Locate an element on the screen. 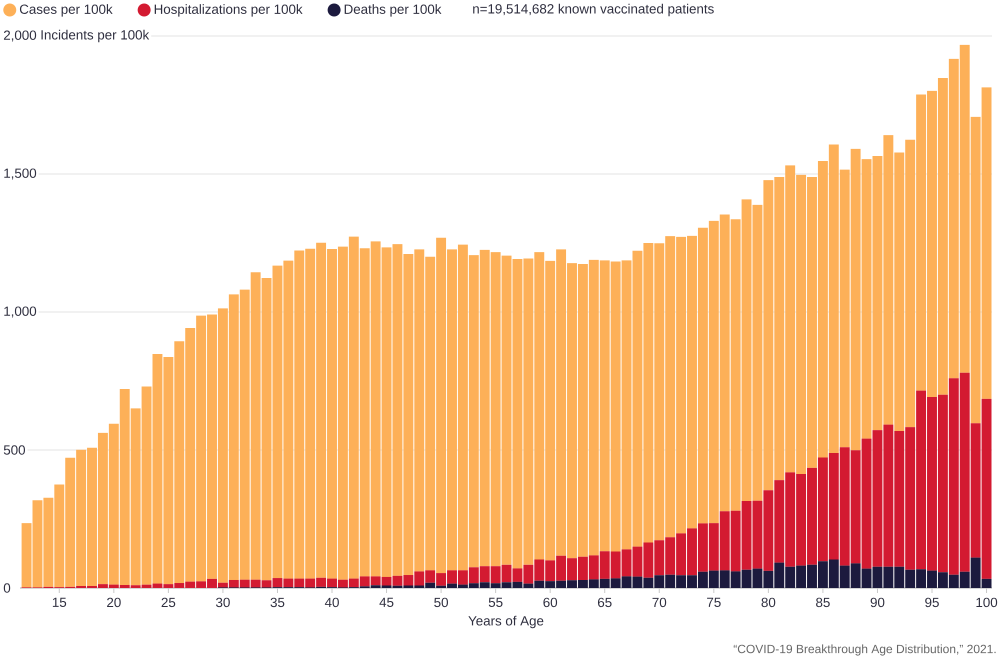 This screenshot has width=1000, height=660. legend-label: Deaths per 100k is located at coordinates (393, 10).